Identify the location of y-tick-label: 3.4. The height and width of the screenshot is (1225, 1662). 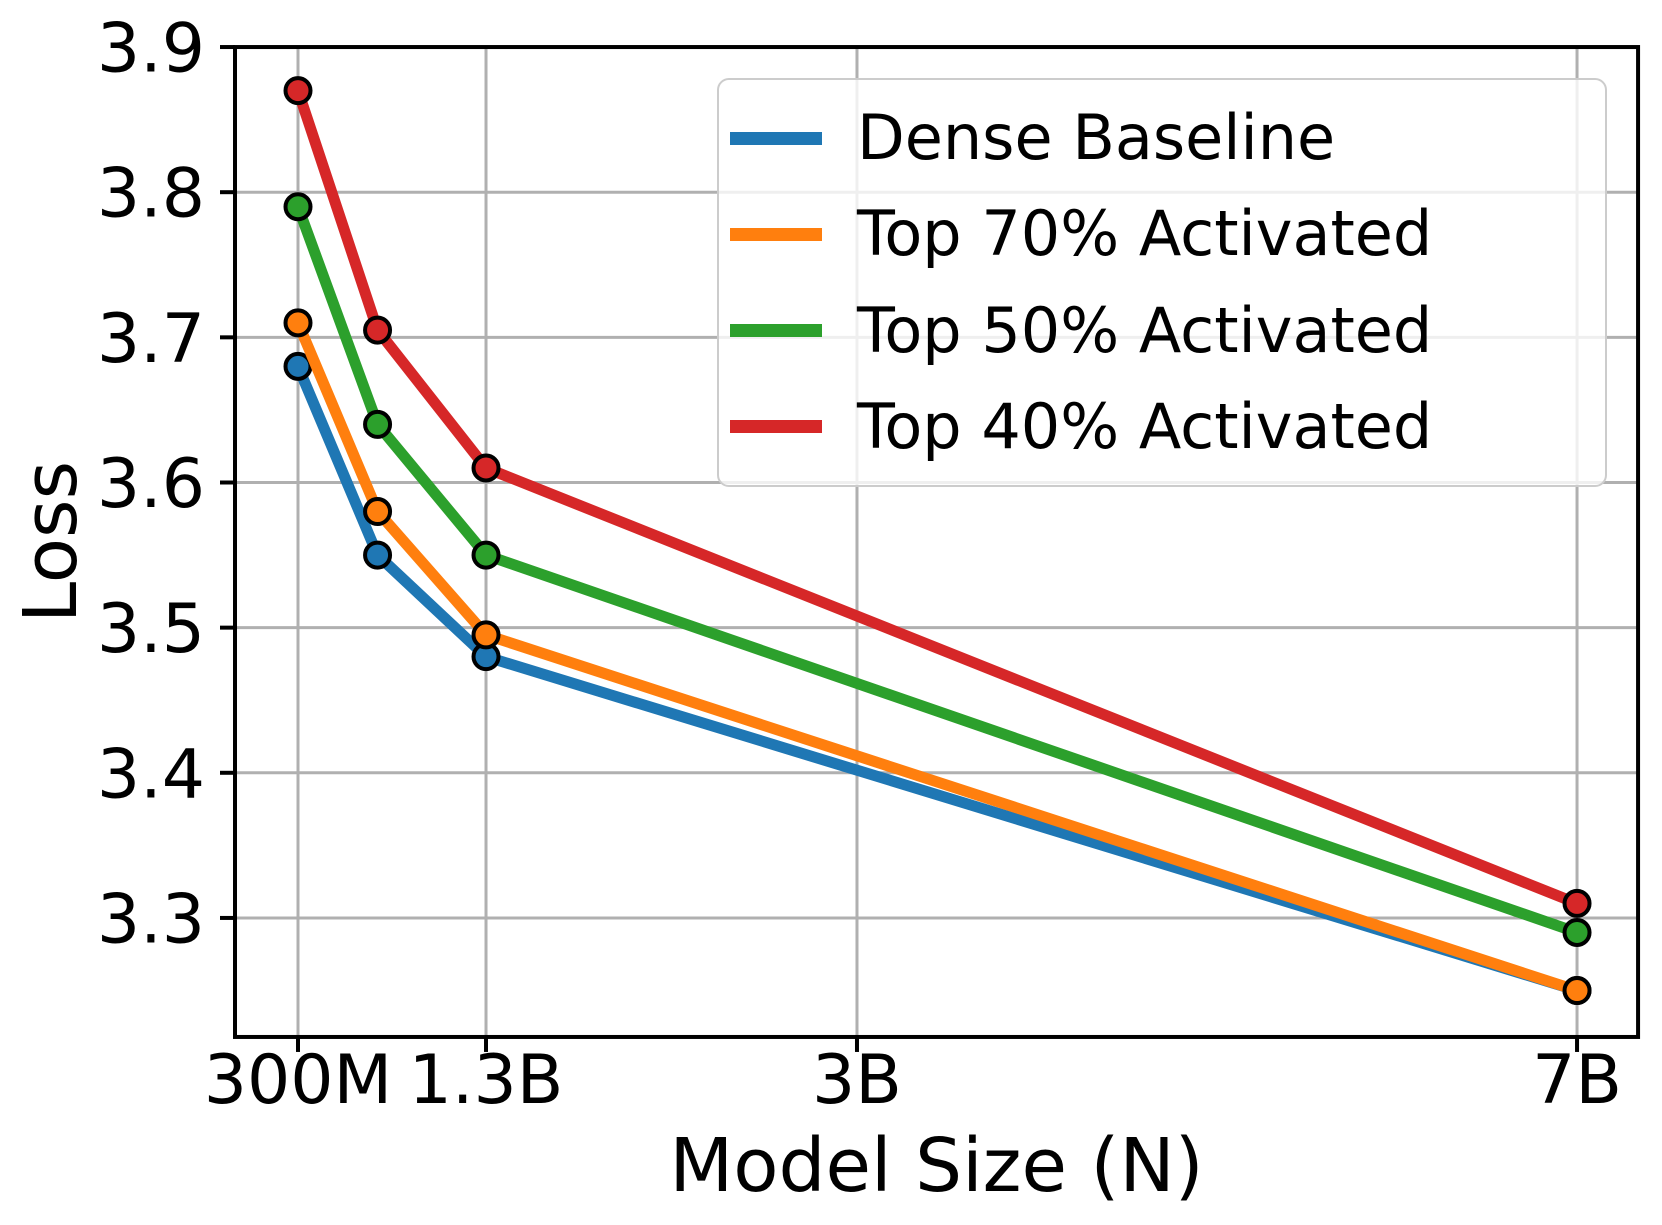
(151, 774).